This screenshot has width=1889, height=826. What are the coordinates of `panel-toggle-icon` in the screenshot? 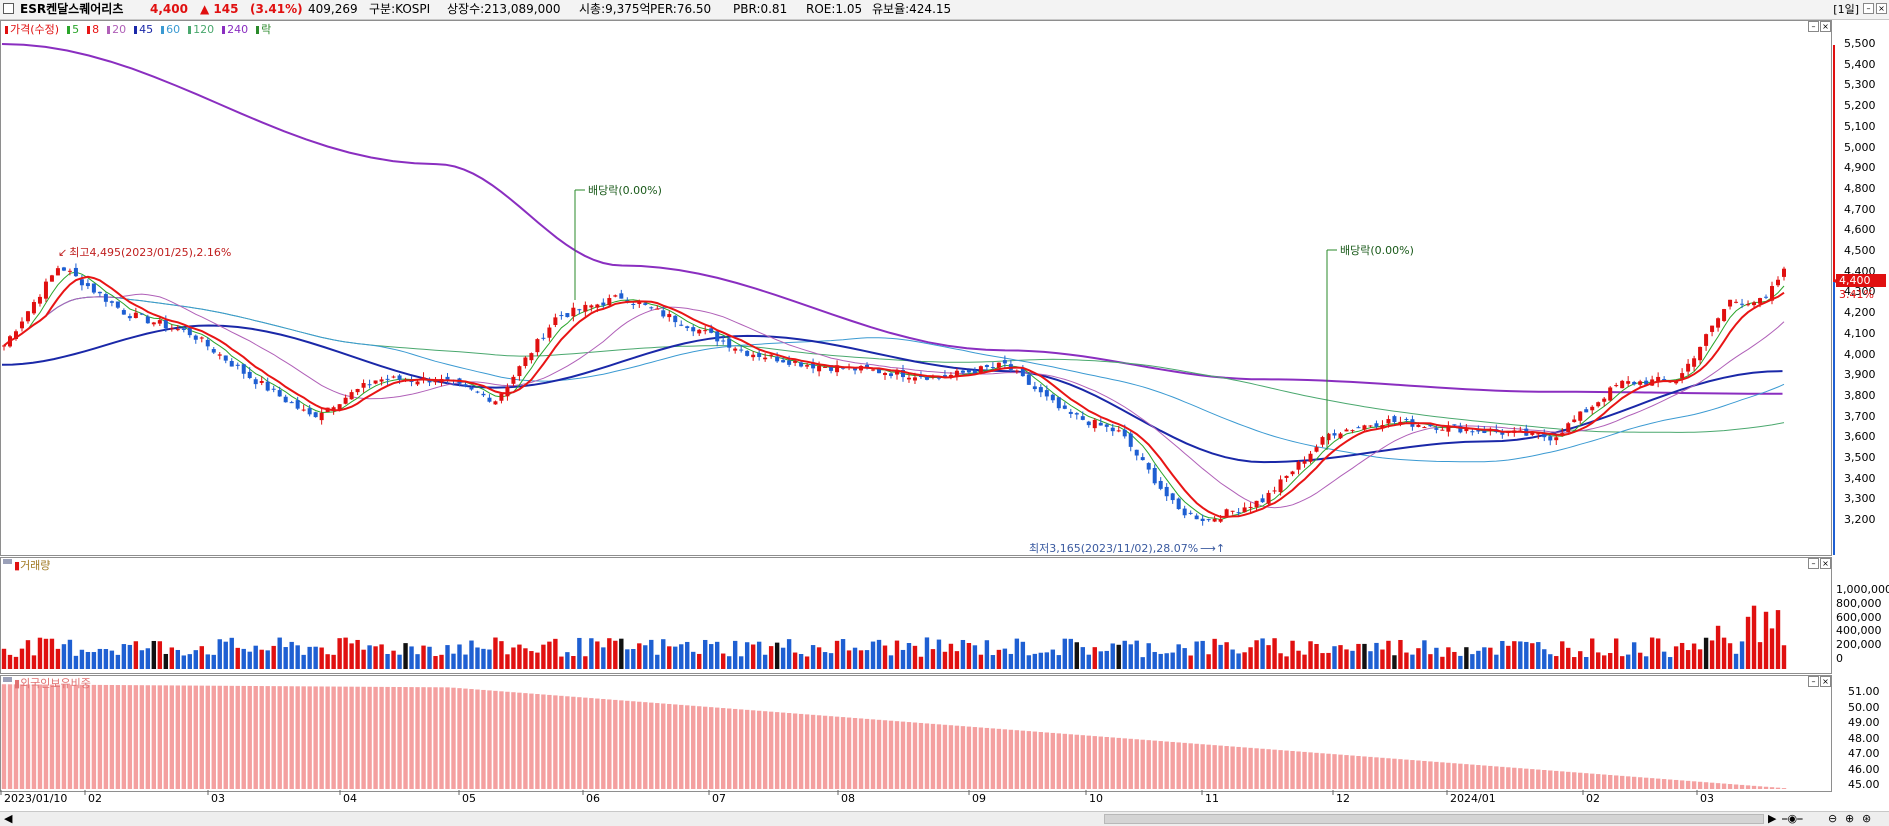 It's located at (7, 561).